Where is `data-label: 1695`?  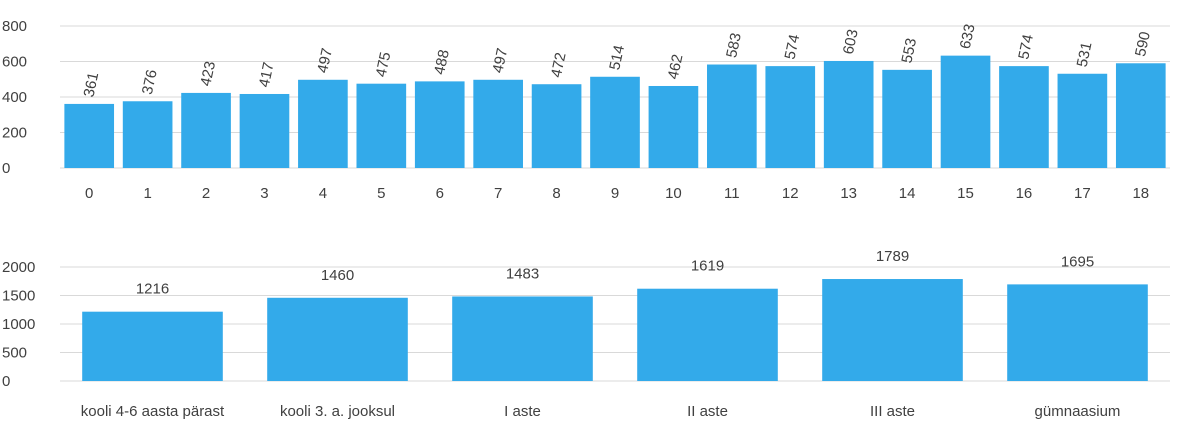 data-label: 1695 is located at coordinates (1077, 261).